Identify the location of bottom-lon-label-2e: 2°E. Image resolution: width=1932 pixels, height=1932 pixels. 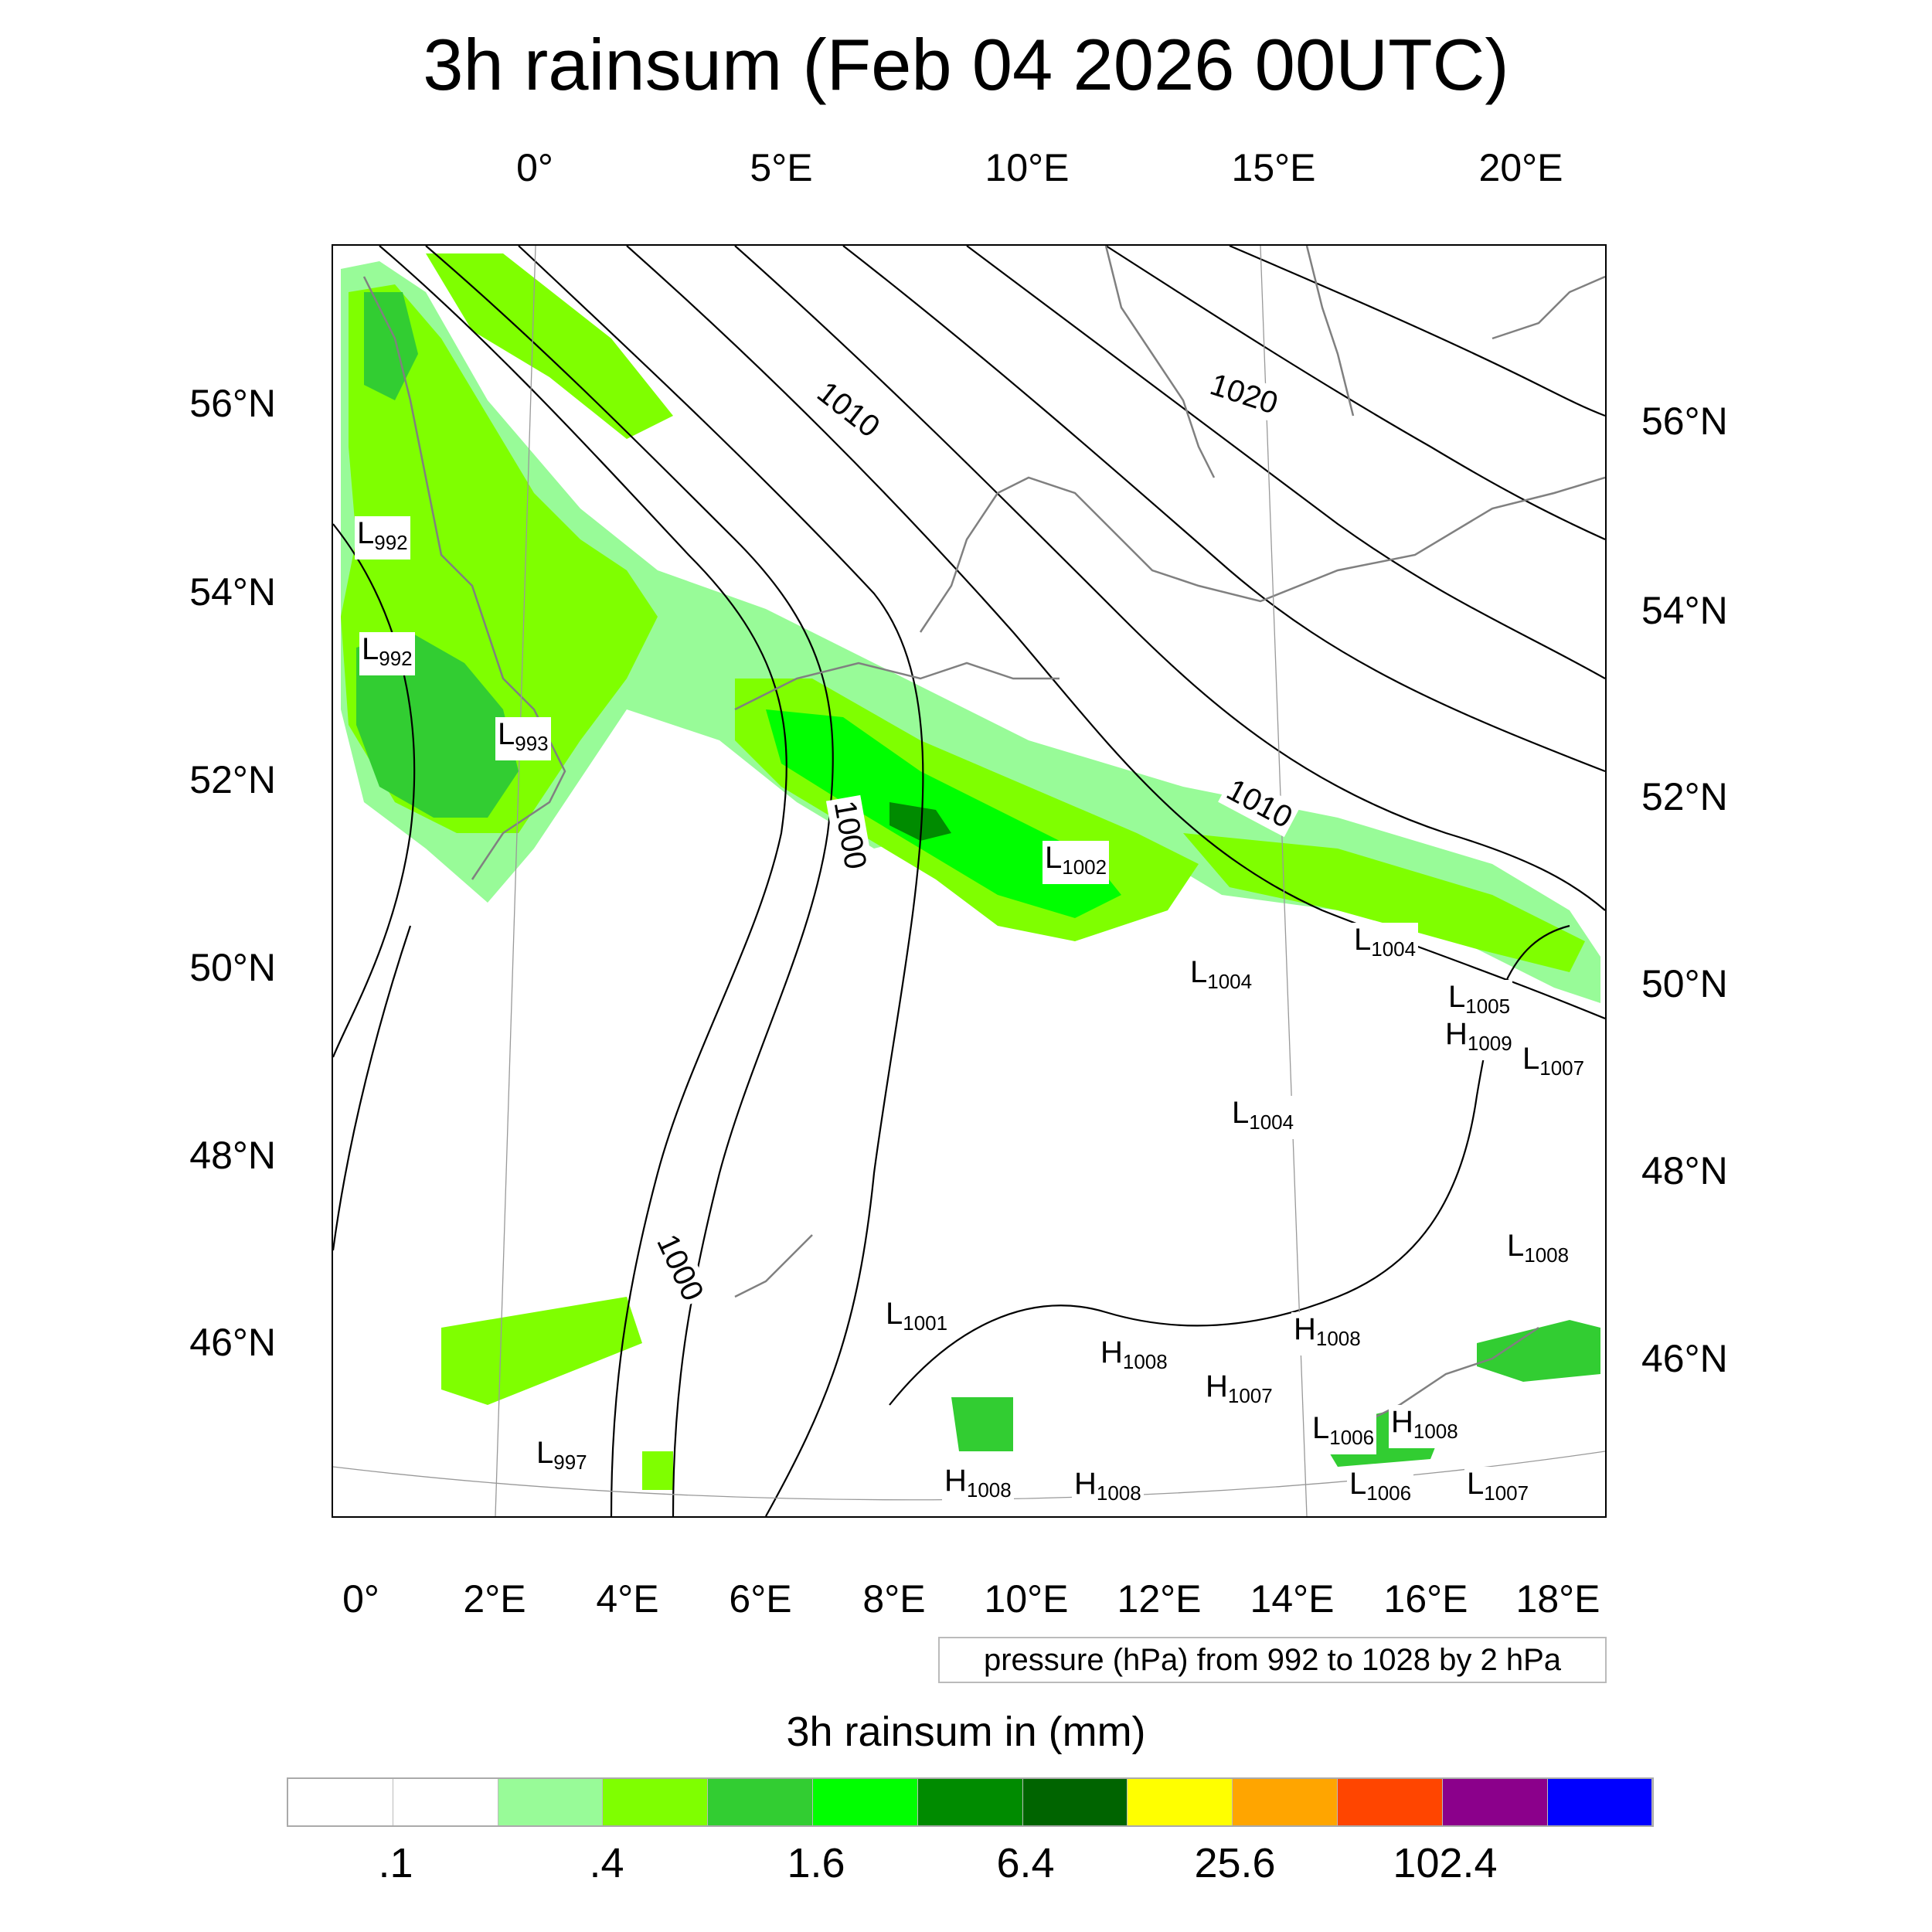
(495, 1599).